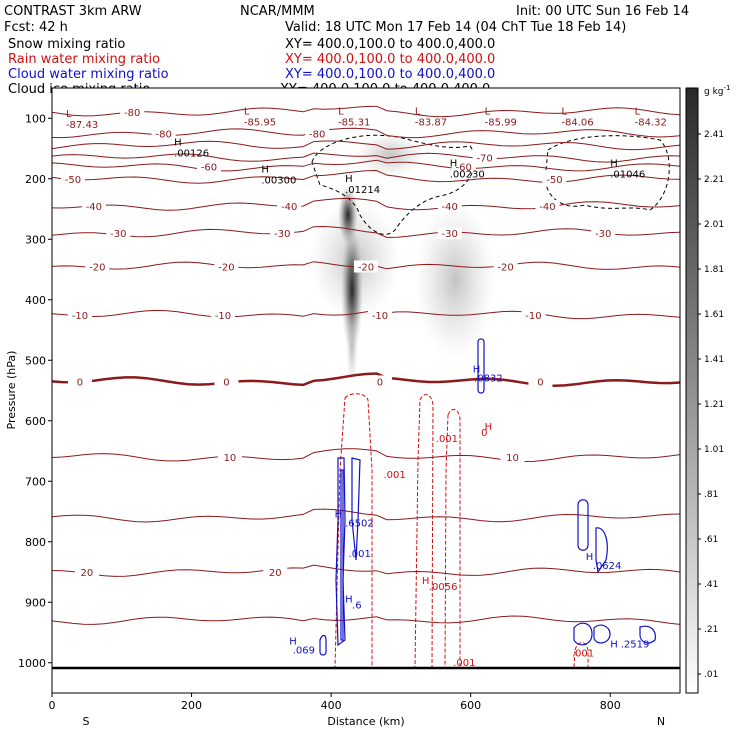 This screenshot has width=740, height=744. I want to click on cloudwater-label-8: .0624, so click(607, 566).